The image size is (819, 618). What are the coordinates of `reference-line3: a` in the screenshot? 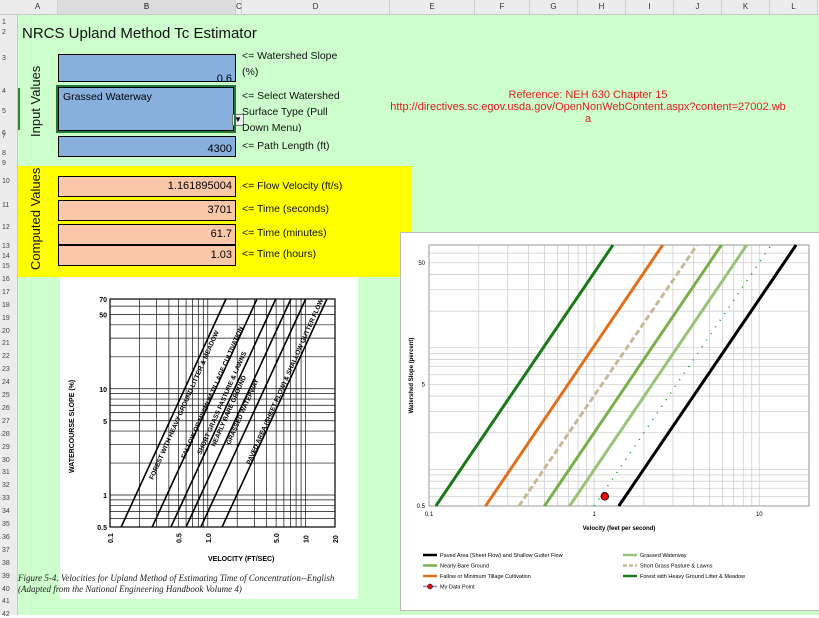 It's located at (588, 119).